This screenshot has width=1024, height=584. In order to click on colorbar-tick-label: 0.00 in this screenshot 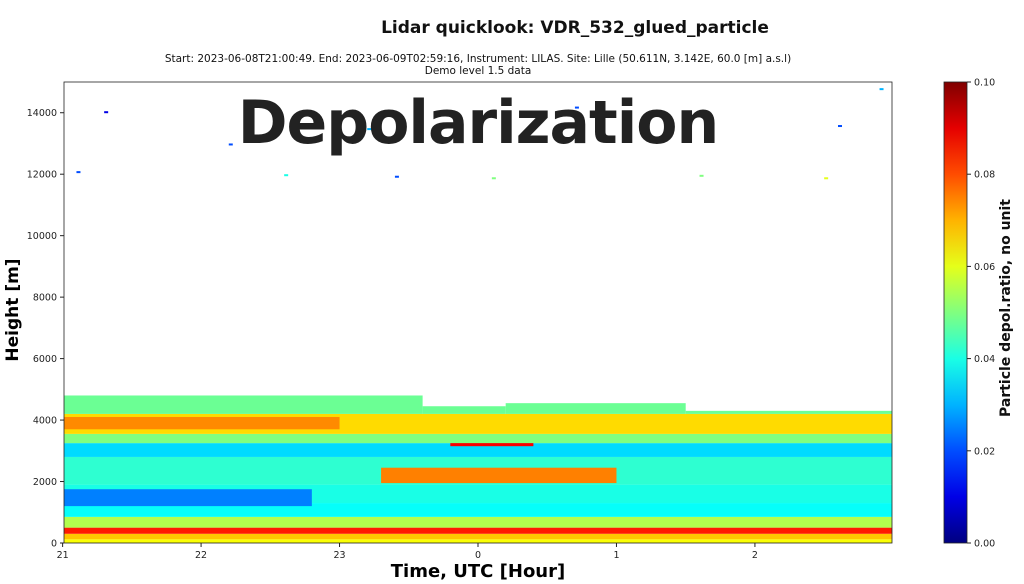, I will do `click(984, 544)`.